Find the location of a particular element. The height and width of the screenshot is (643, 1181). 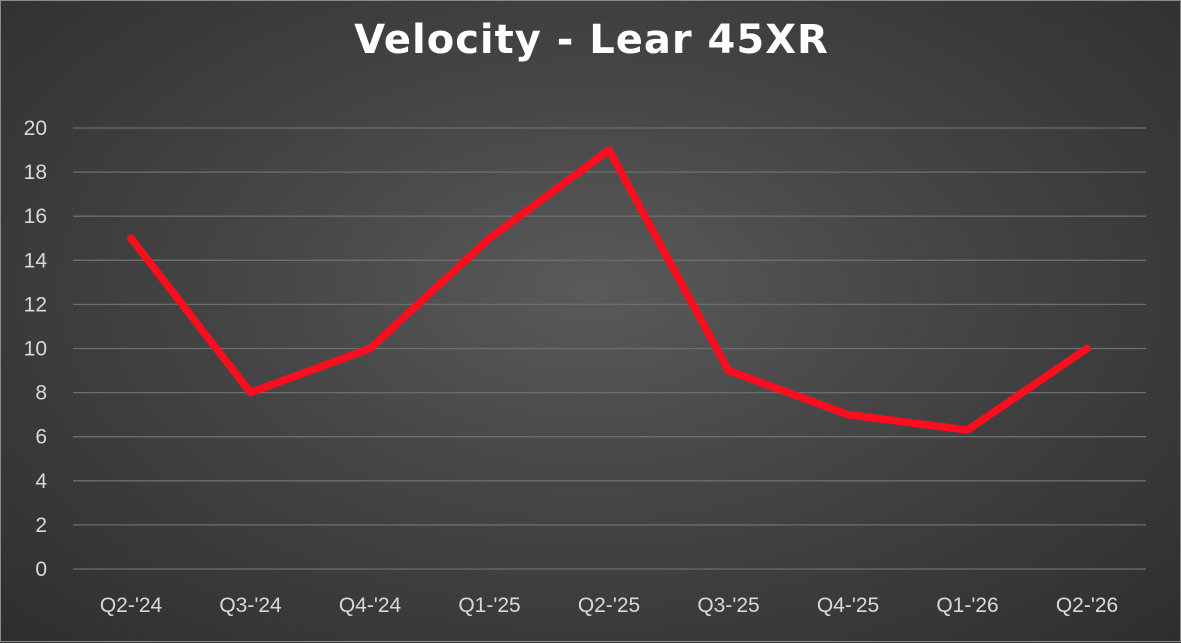

x-tick-label: Q2-'26 is located at coordinates (1087, 605).